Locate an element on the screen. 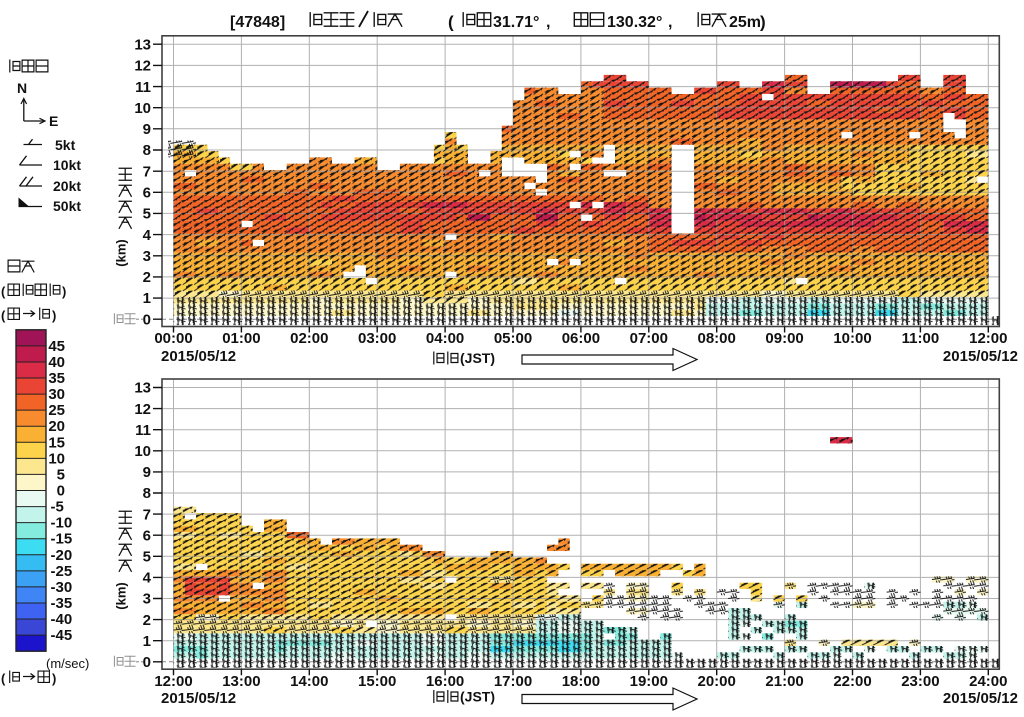 This screenshot has height=717, width=1024. svg-text: -35 is located at coordinates (62, 603).